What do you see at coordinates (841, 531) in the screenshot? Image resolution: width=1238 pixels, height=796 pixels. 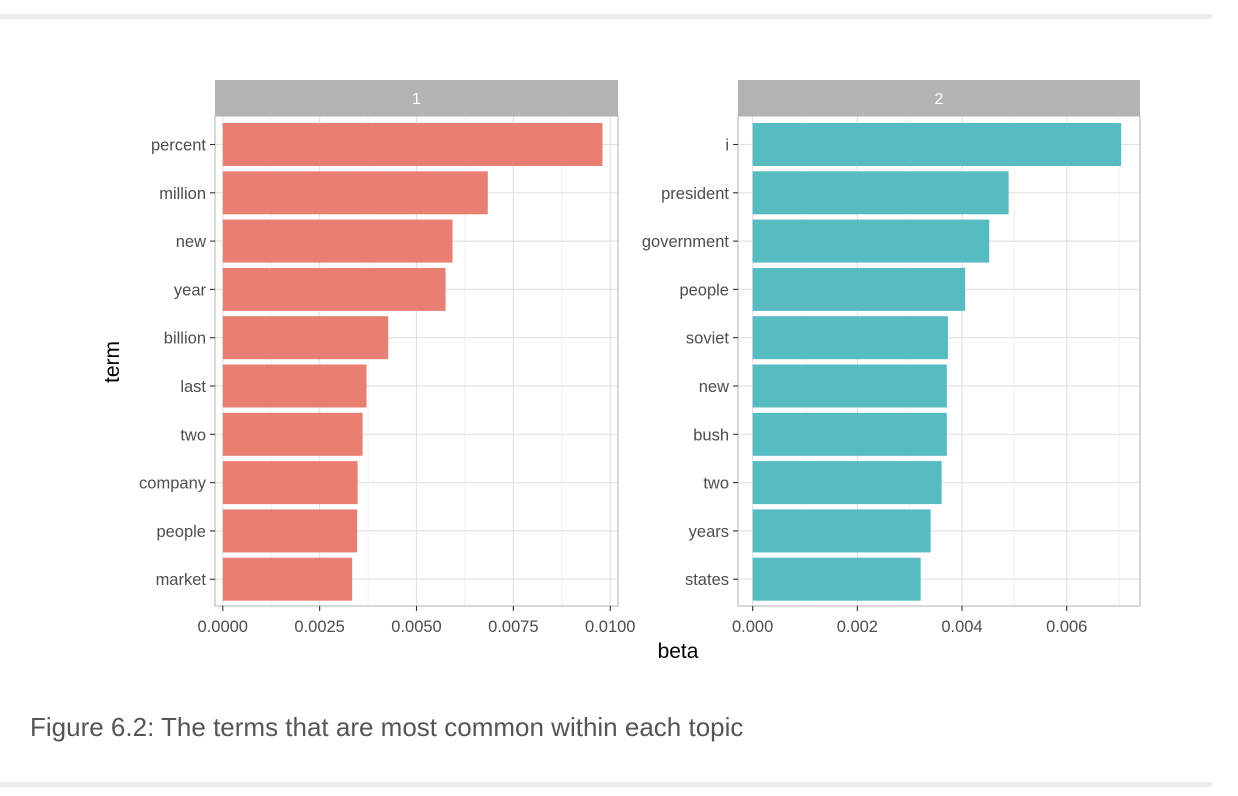 I see `bar-years` at bounding box center [841, 531].